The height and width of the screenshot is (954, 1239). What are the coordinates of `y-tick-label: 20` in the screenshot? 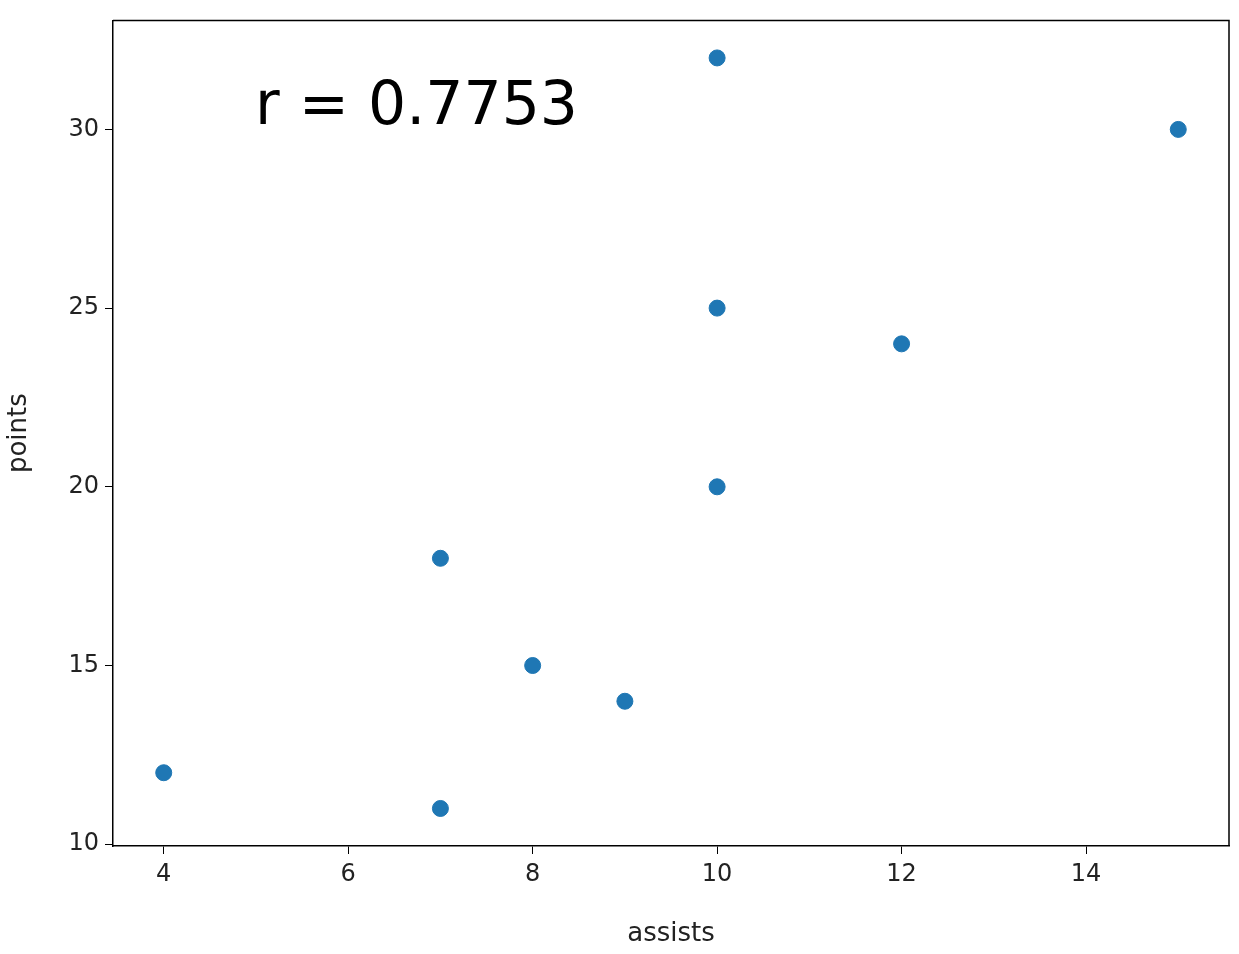 It's located at (83, 485).